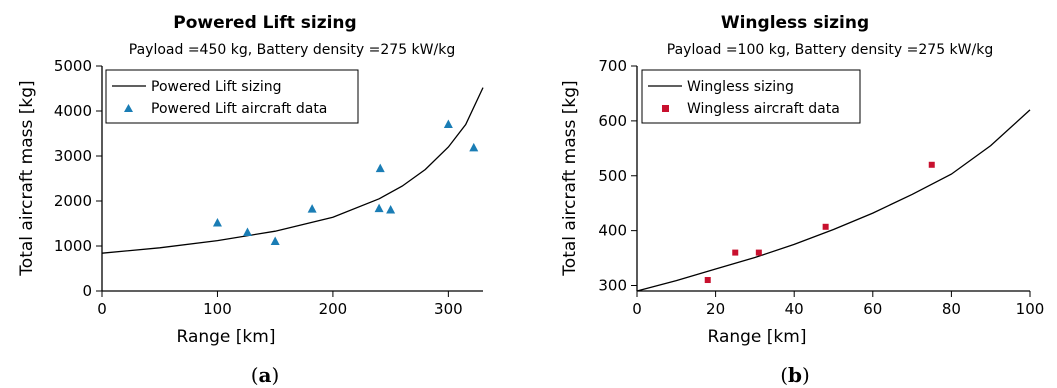 Image resolution: width=1057 pixels, height=388 pixels. Describe the element at coordinates (612, 286) in the screenshot. I see `panel-b-y-tick-label: 300` at that location.